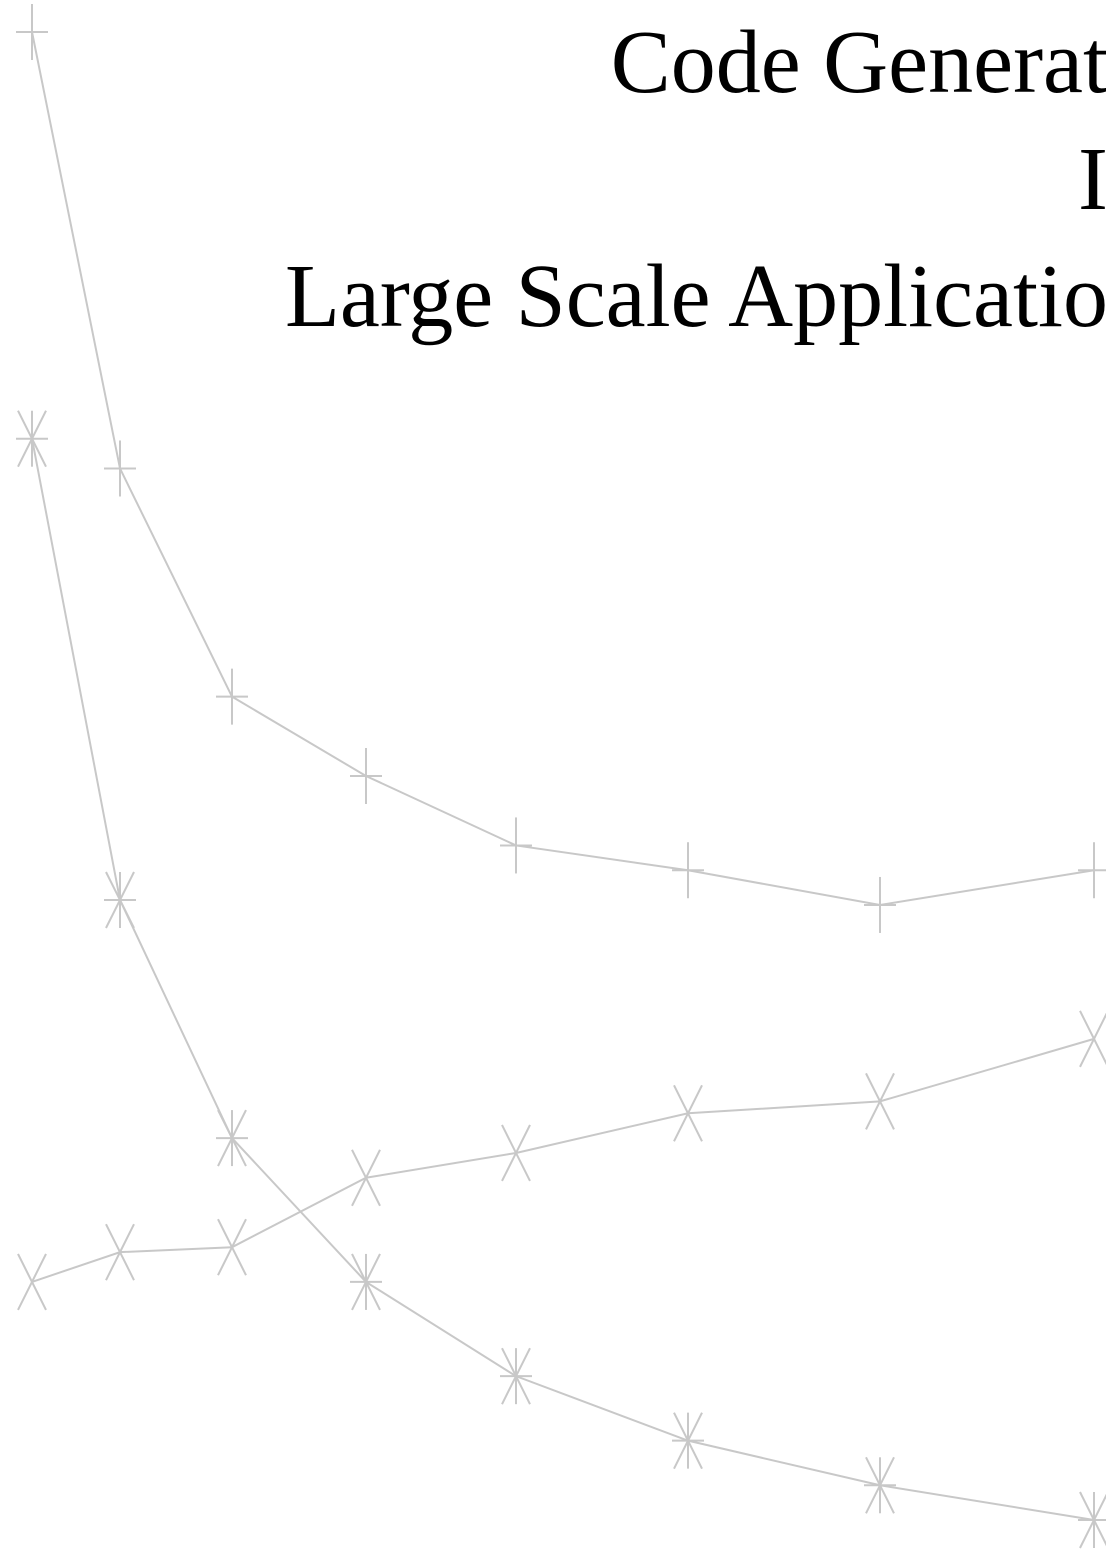 Image resolution: width=1106 pixels, height=1549 pixels. Describe the element at coordinates (1092, 179) in the screenshot. I see `chart-title-line-2: I` at that location.